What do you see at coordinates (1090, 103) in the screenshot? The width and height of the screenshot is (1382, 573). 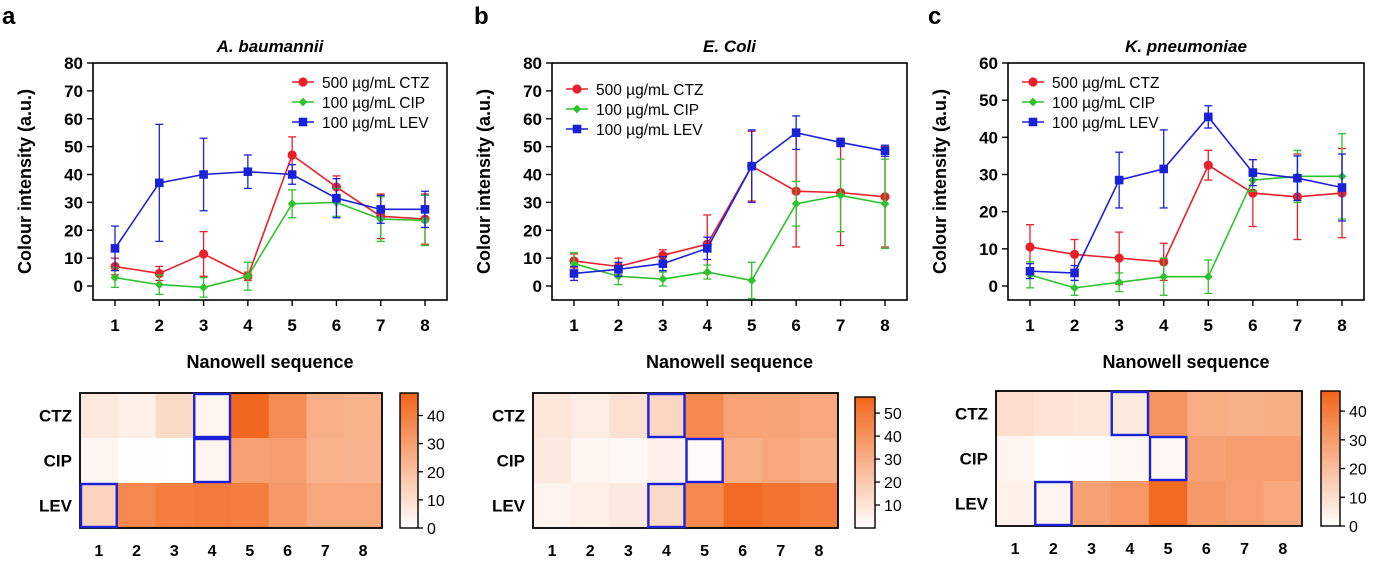 I see `legend: 500 µg/mL CTZ 100 µg/mL CIP 100 µg/mL LEV` at bounding box center [1090, 103].